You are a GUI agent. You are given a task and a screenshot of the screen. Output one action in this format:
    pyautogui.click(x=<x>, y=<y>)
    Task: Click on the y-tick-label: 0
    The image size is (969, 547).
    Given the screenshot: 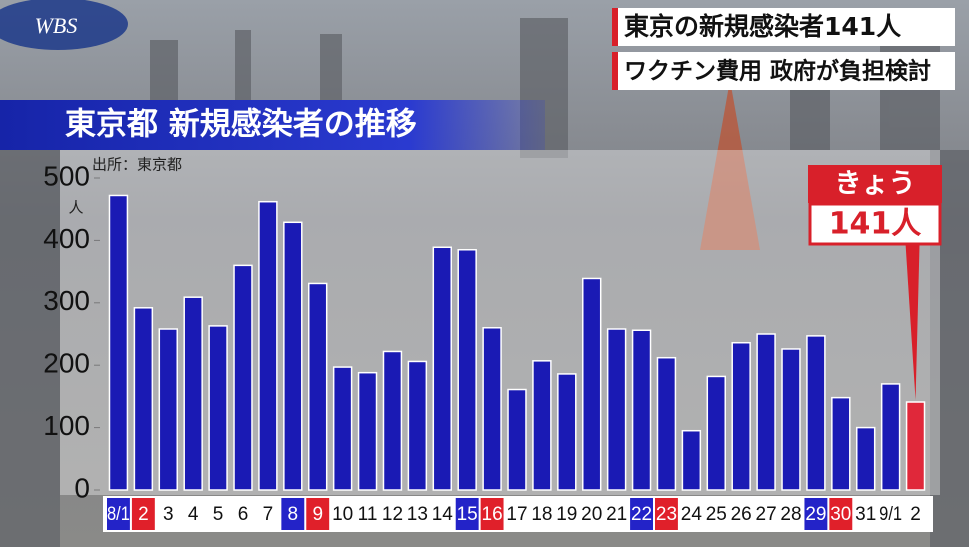 What is the action you would take?
    pyautogui.click(x=82, y=487)
    